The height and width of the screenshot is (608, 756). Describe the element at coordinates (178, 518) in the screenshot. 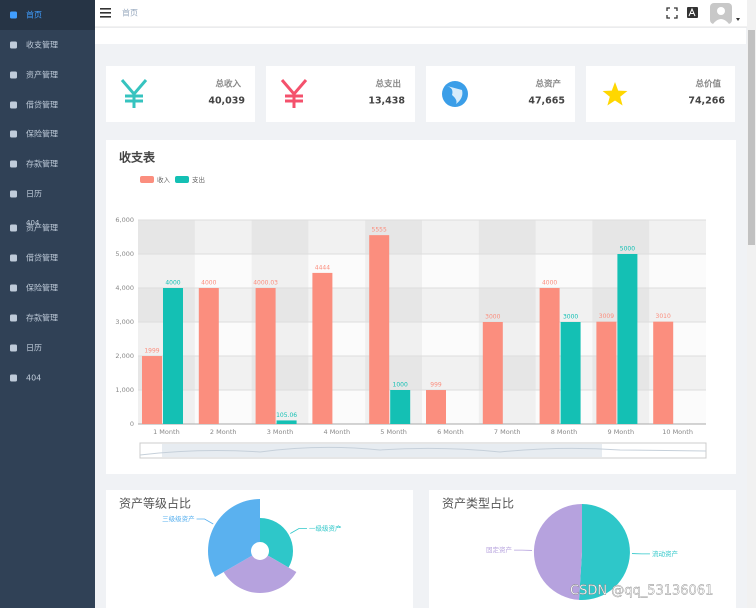

I see `pie-label: 三级级资产` at that location.